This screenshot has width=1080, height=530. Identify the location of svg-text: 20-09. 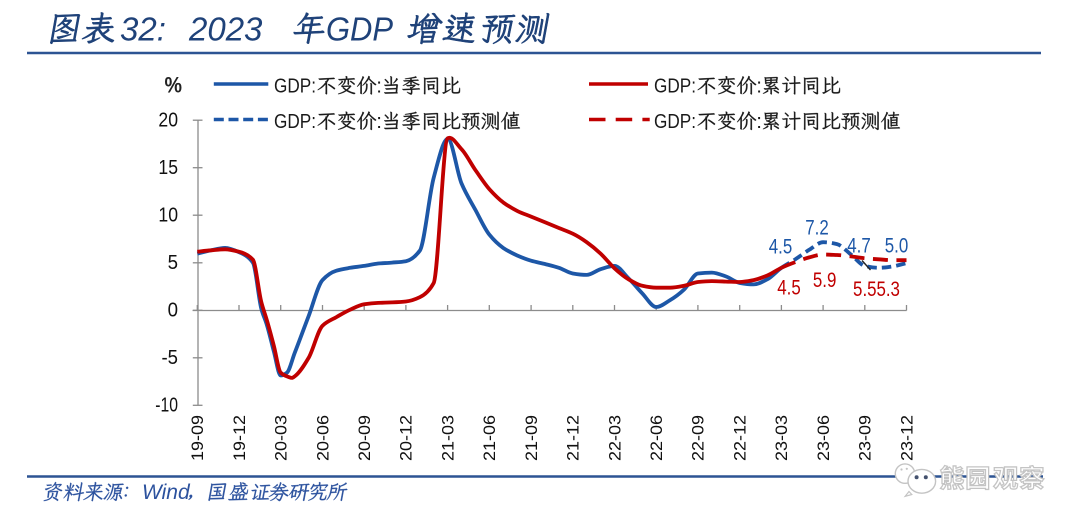
(364, 438).